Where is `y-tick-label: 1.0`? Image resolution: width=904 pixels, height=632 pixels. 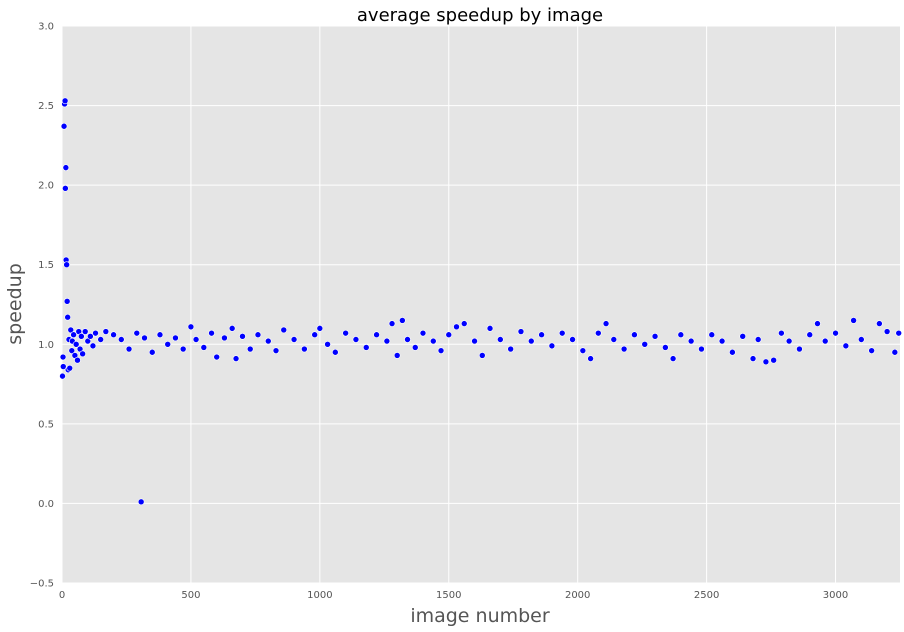 y-tick-label: 1.0 is located at coordinates (46, 345).